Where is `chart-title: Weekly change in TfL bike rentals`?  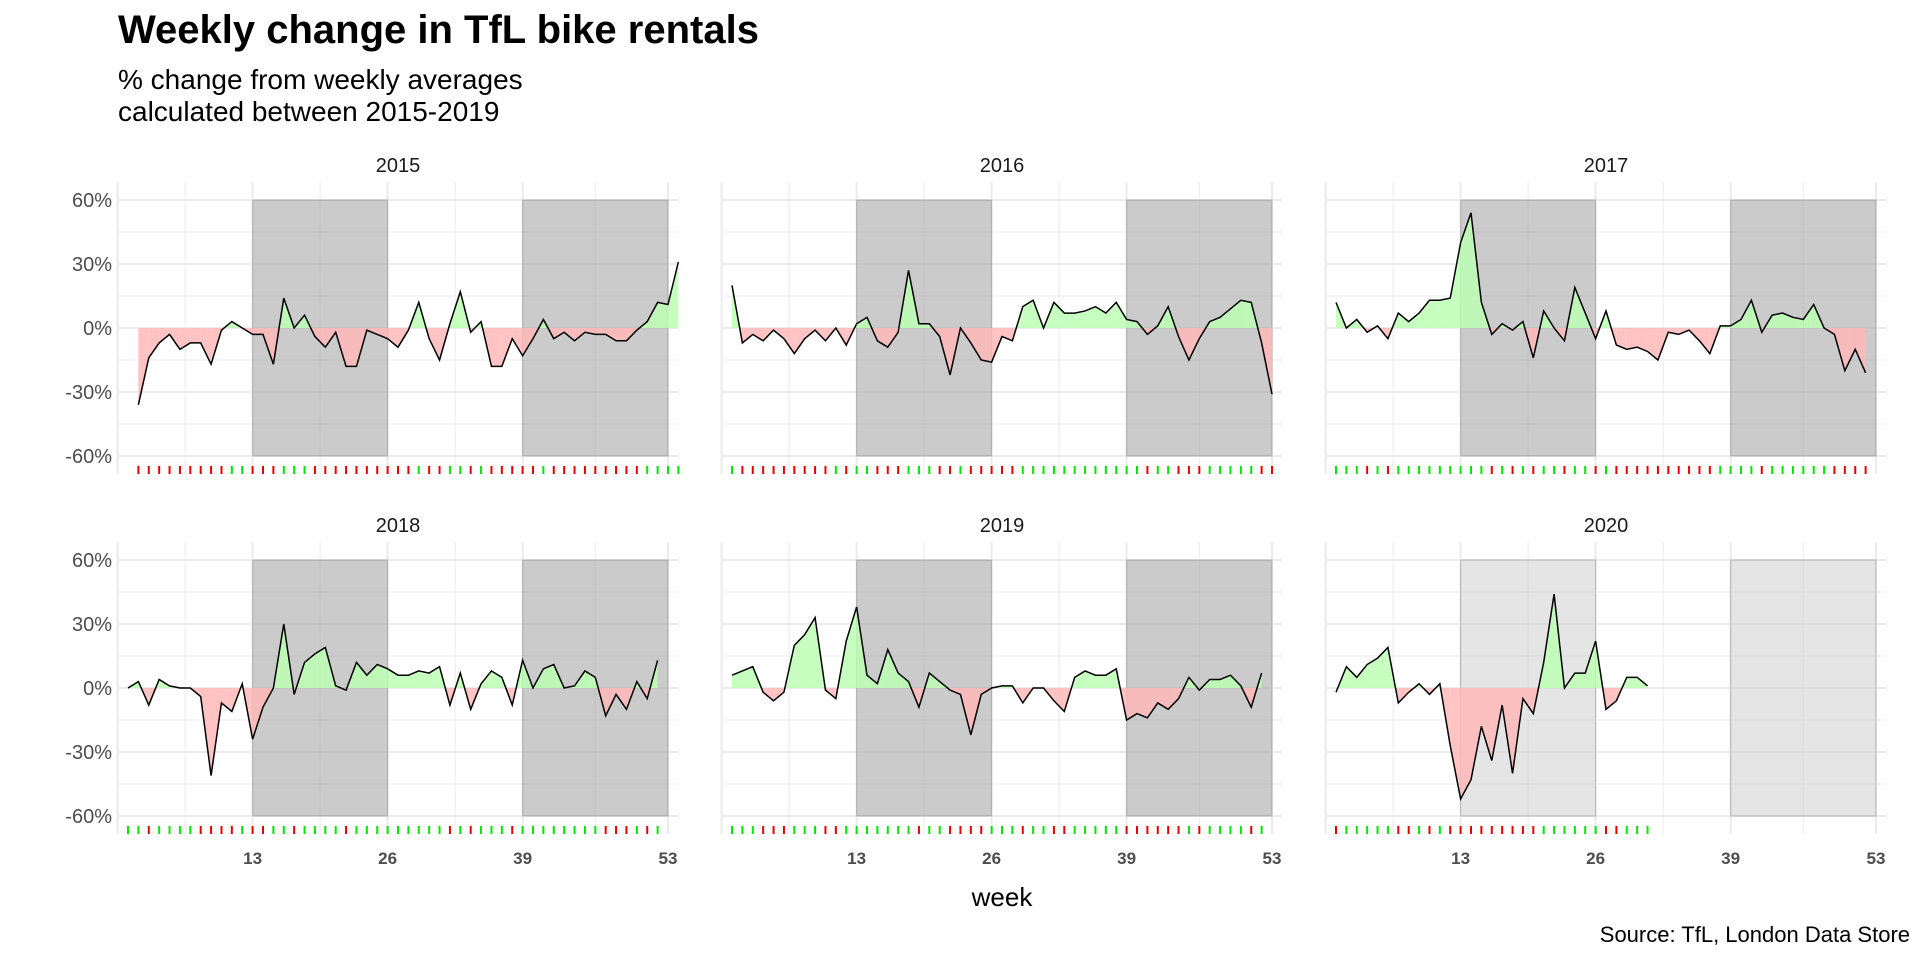
chart-title: Weekly change in TfL bike rentals is located at coordinates (438, 30).